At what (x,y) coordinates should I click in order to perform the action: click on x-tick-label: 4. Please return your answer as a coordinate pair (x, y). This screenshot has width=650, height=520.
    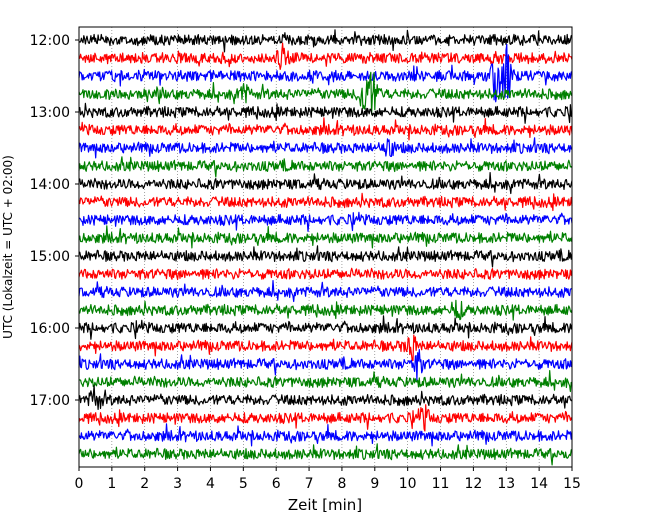
    Looking at the image, I should click on (210, 484).